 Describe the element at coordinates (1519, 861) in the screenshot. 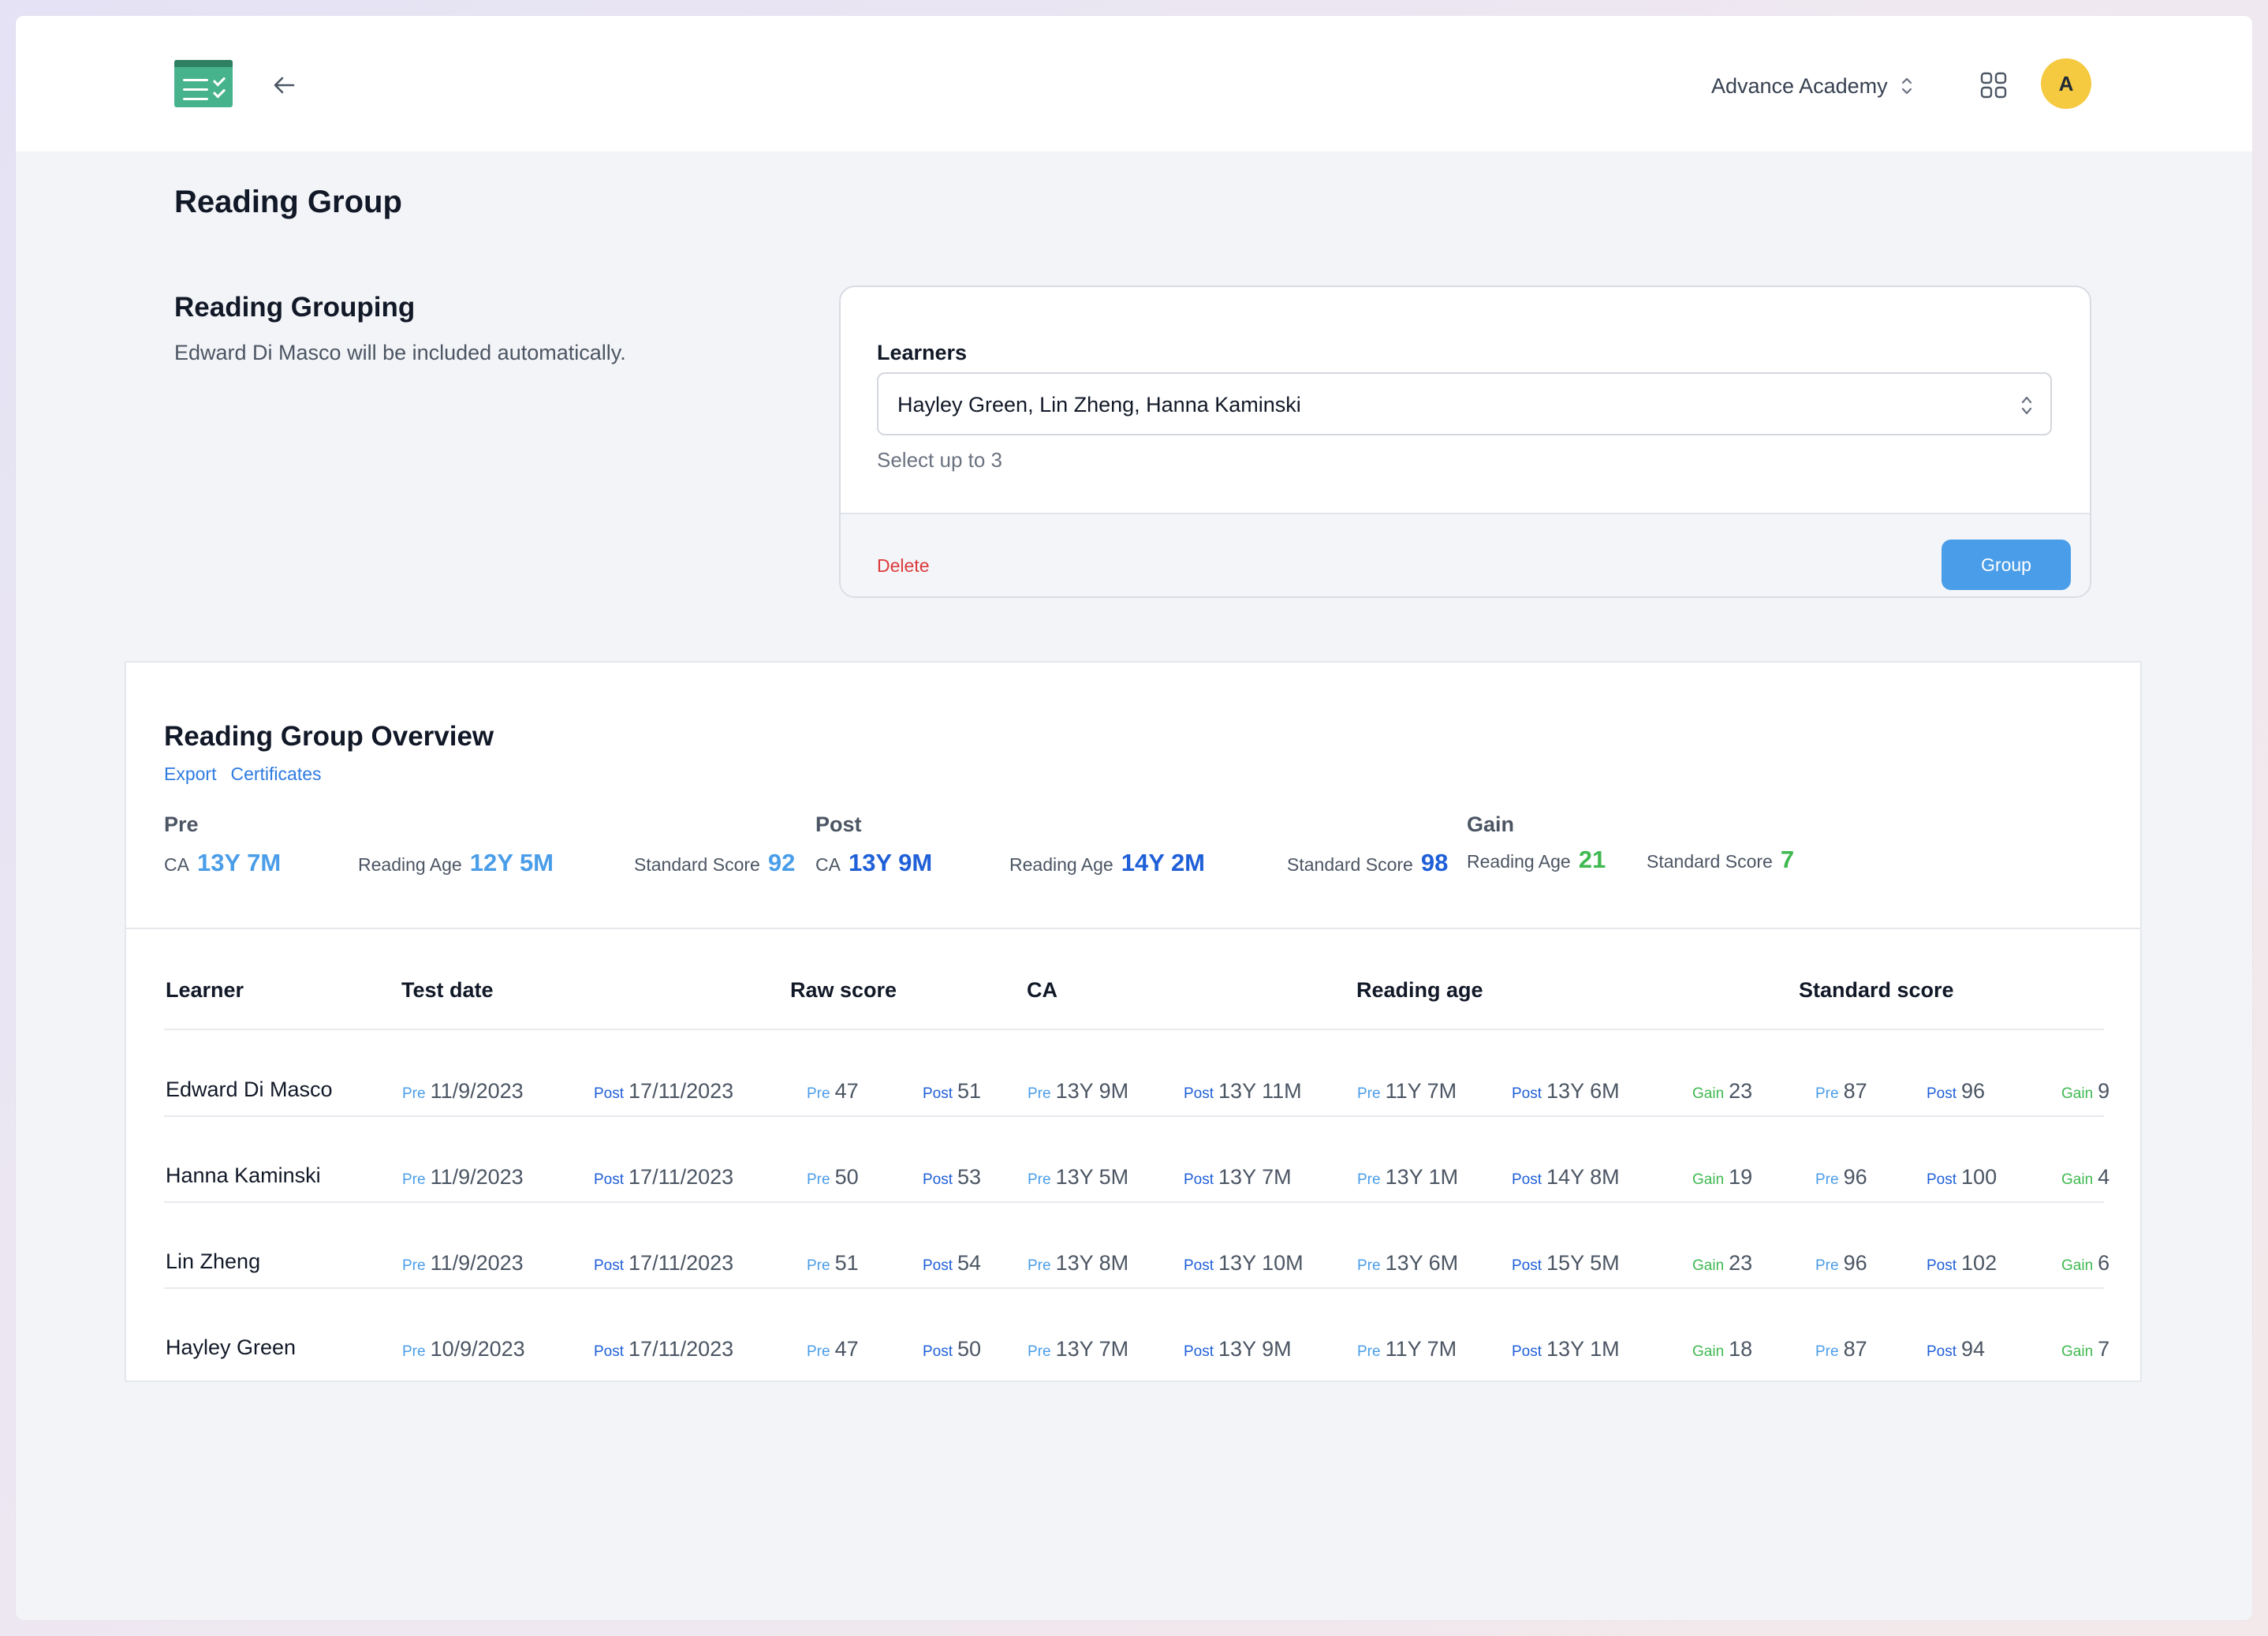

I see `gain-reading-age-label: Reading Age` at that location.